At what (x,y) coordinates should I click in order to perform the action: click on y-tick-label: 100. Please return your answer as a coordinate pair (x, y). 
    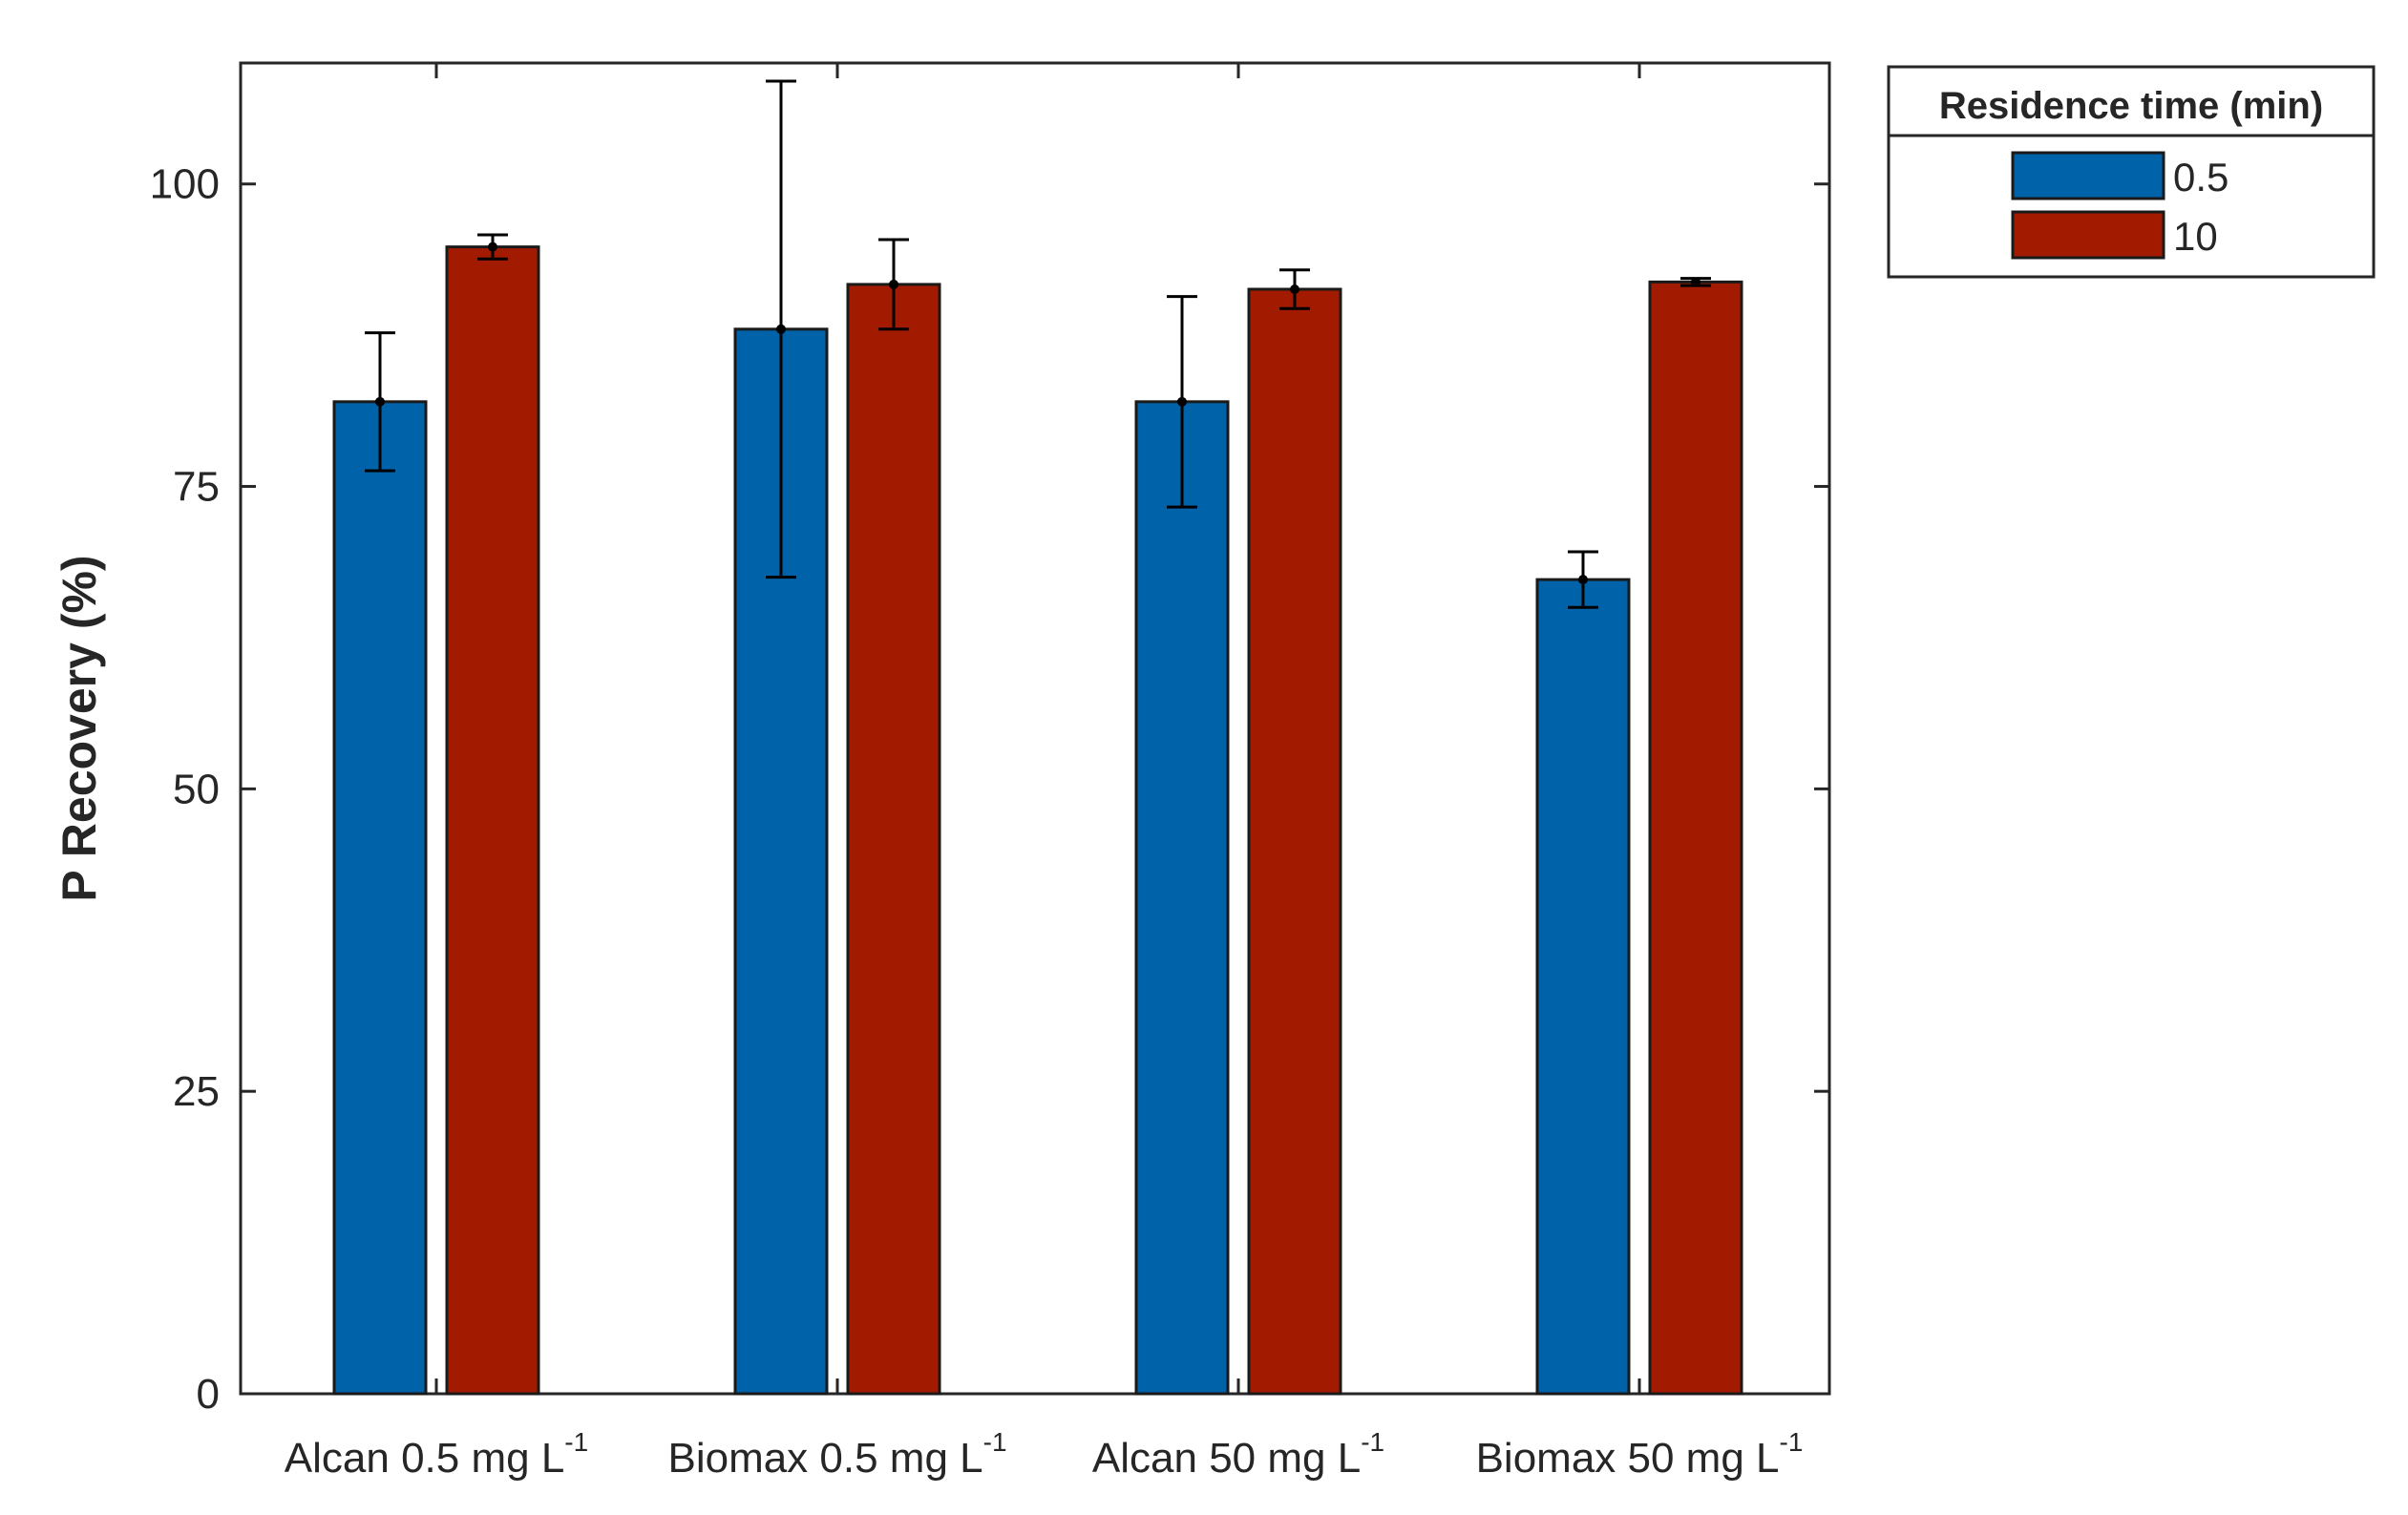
    Looking at the image, I should click on (185, 184).